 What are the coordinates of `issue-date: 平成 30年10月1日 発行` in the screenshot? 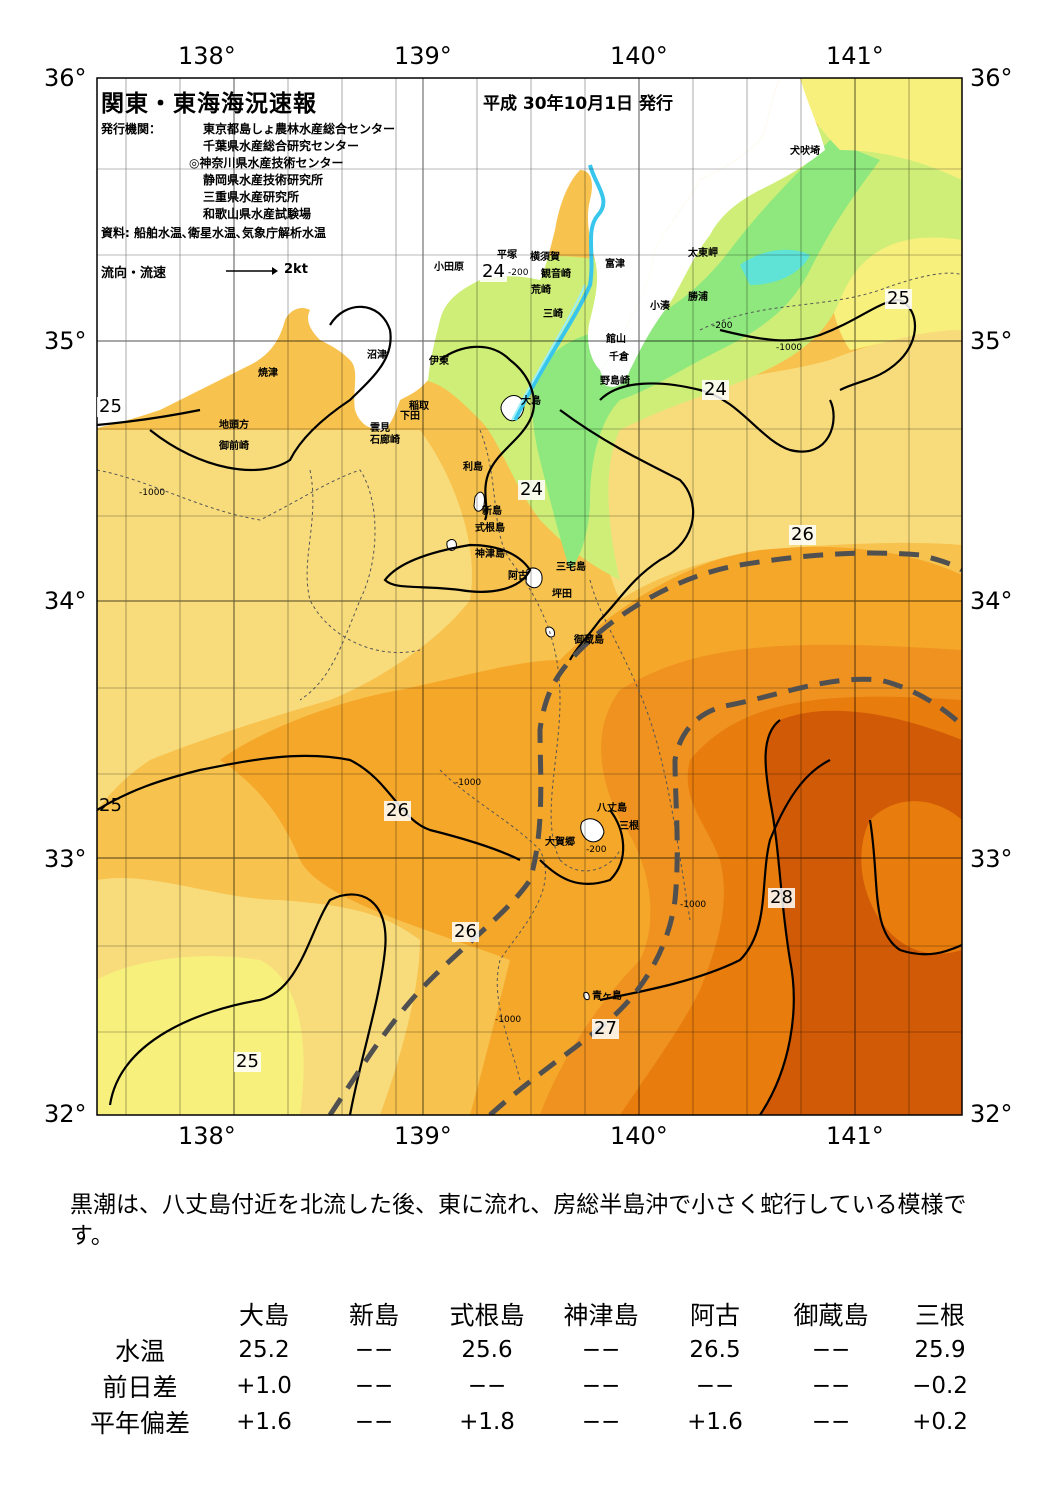 It's located at (578, 104).